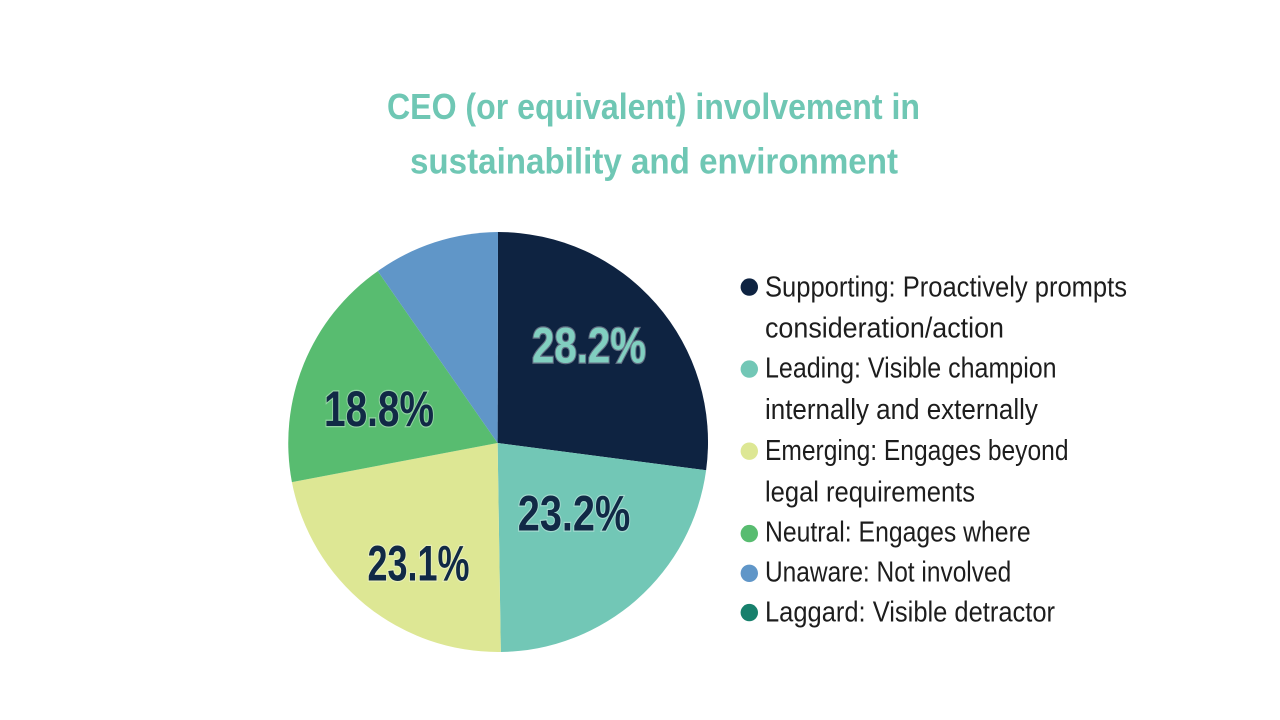 This screenshot has height=720, width=1280. I want to click on svg-text: consideration/action, so click(884, 329).